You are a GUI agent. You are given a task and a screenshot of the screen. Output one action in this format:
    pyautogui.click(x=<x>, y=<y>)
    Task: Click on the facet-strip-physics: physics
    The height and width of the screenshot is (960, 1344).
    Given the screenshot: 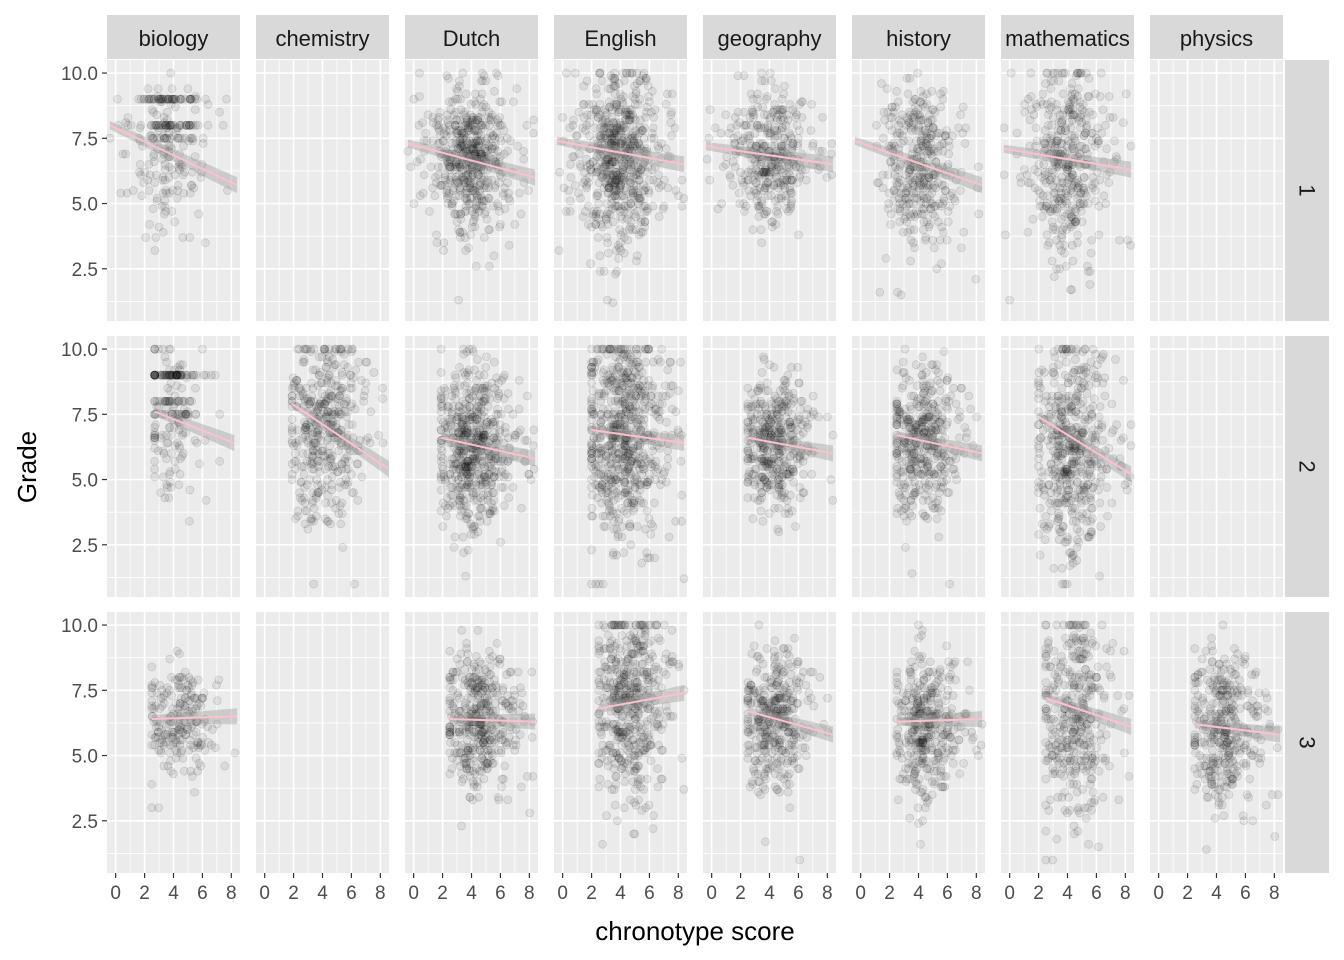 What is the action you would take?
    pyautogui.click(x=1216, y=37)
    